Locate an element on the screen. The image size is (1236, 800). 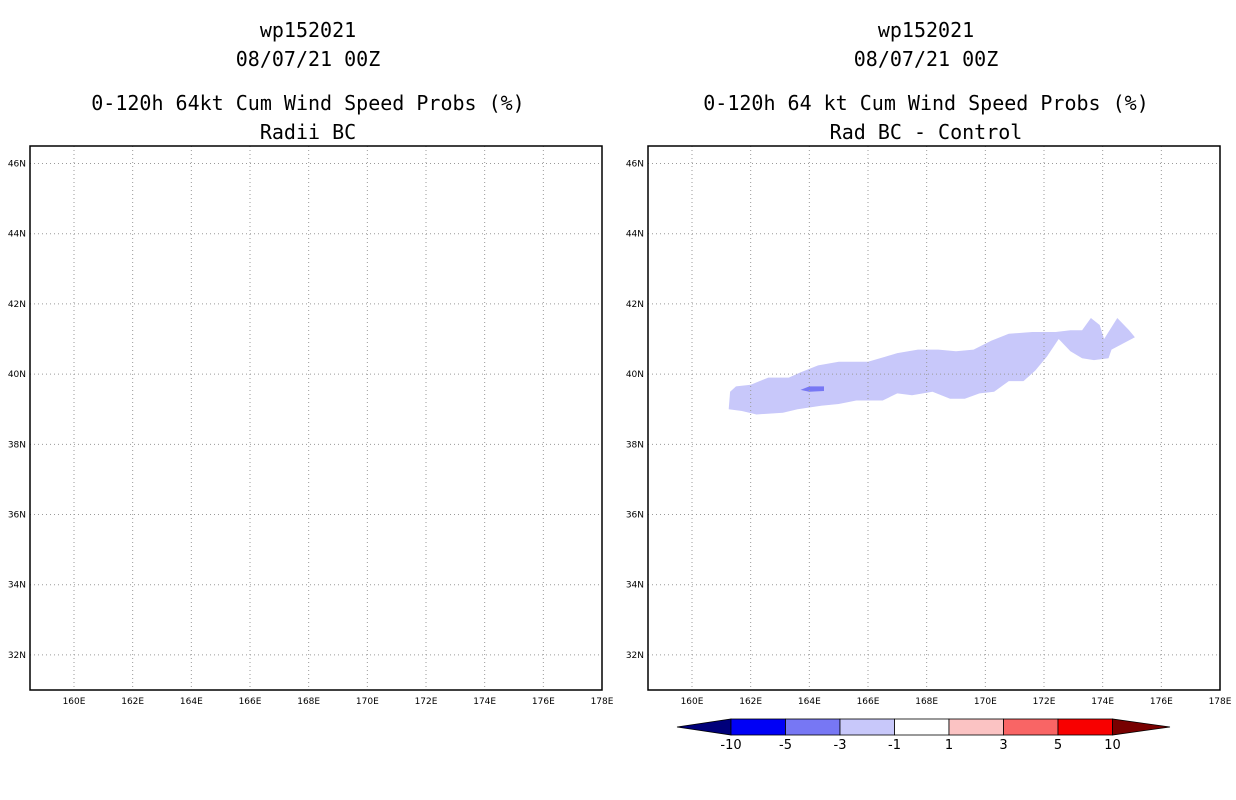
colorbar-label: -5 is located at coordinates (785, 745).